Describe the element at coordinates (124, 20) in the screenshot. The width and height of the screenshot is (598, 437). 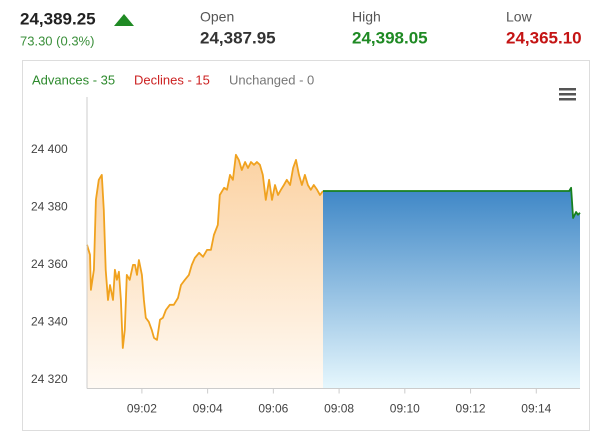
I see `up-arrow` at that location.